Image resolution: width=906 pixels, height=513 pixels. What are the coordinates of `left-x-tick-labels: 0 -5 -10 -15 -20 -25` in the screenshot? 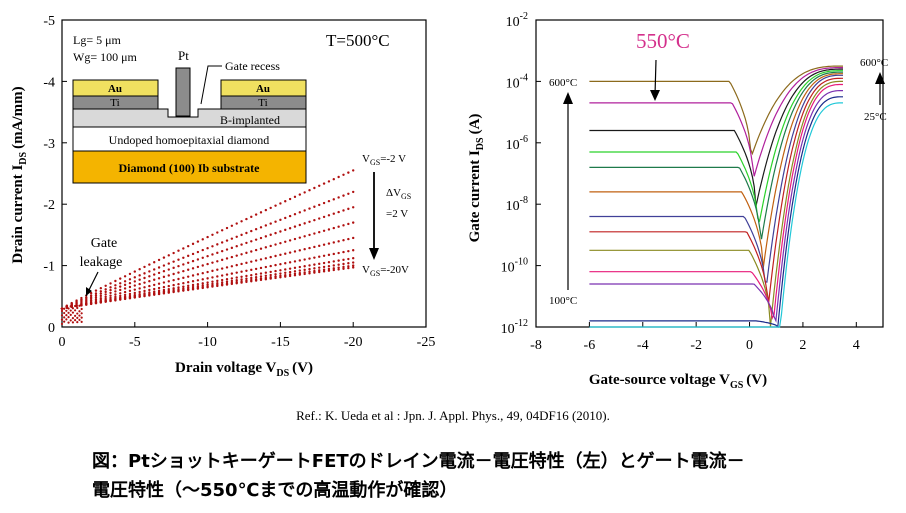 It's located at (247, 336).